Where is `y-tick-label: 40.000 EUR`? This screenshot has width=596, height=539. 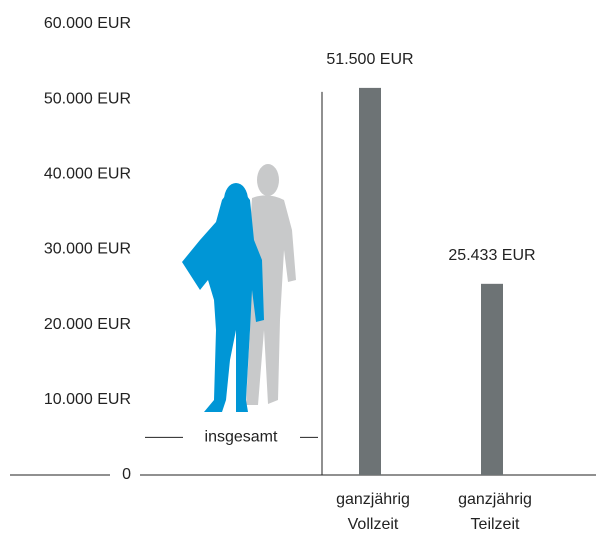 y-tick-label: 40.000 EUR is located at coordinates (87, 174).